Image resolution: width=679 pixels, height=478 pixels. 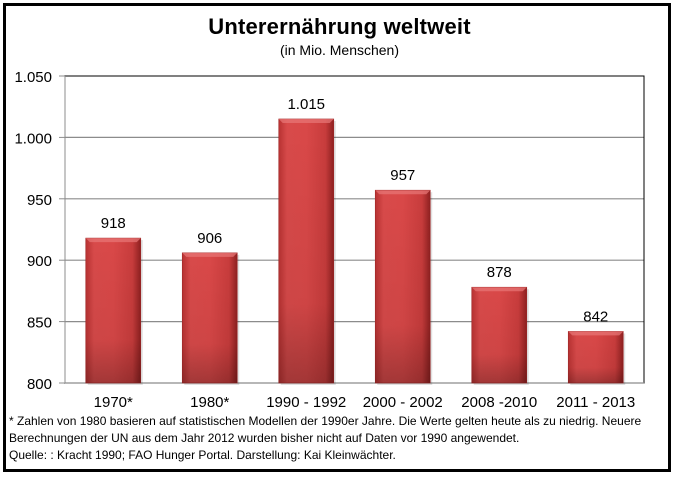 What do you see at coordinates (39, 261) in the screenshot?
I see `y-tick-label: 900` at bounding box center [39, 261].